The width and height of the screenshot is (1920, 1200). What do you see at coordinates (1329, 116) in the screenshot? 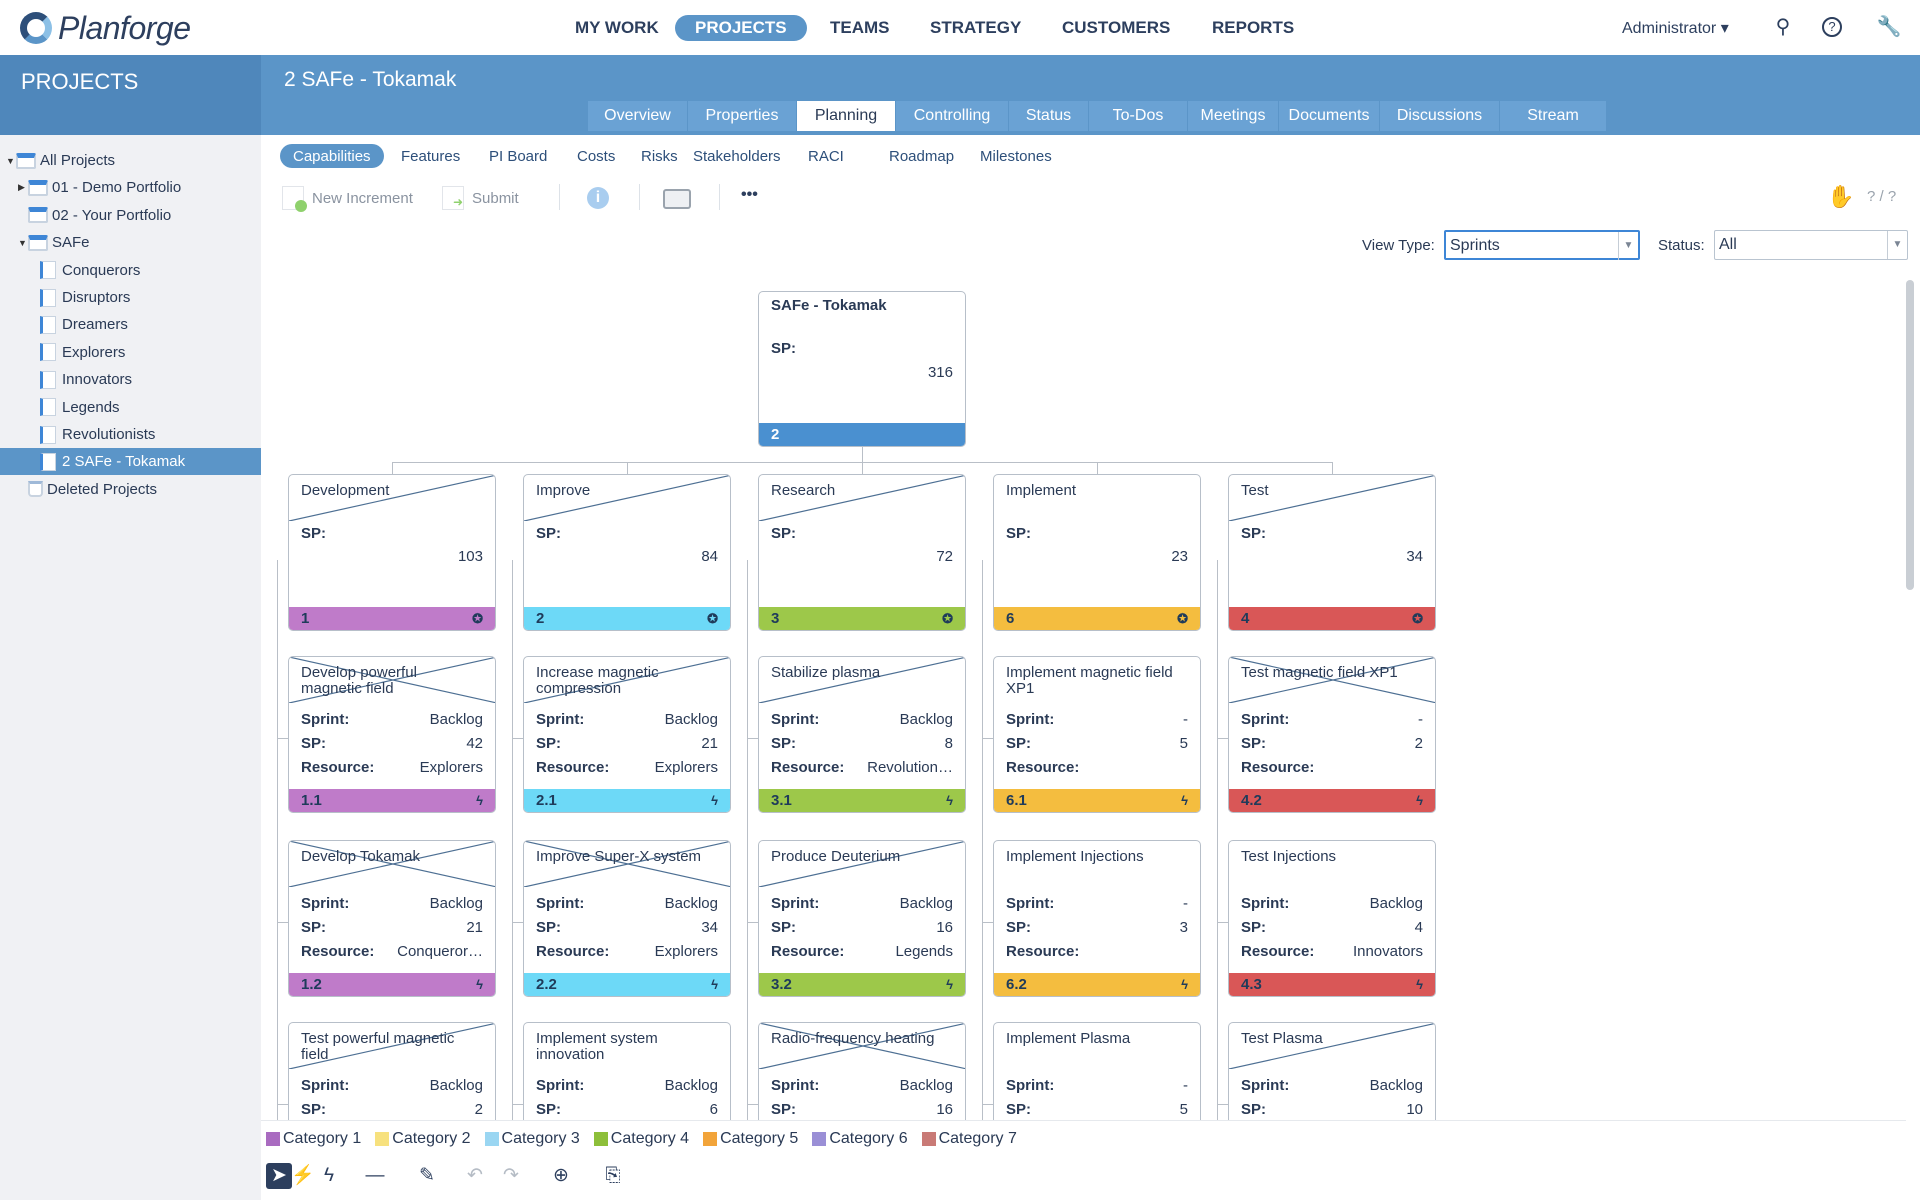
I see `tab-documents: Documents` at bounding box center [1329, 116].